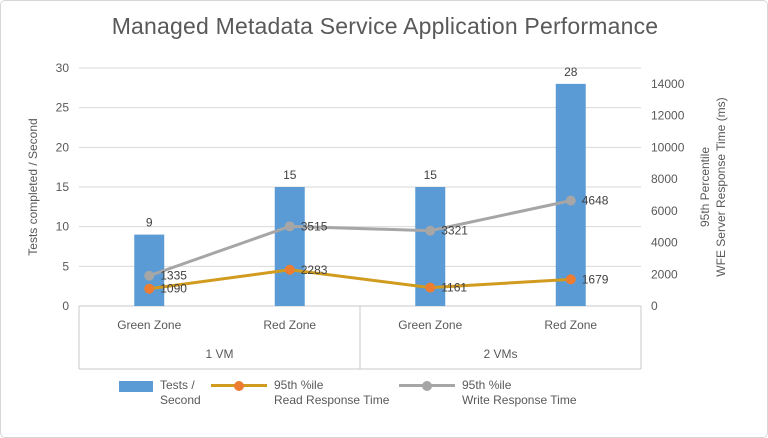  I want to click on bar-series-swatch, so click(136, 386).